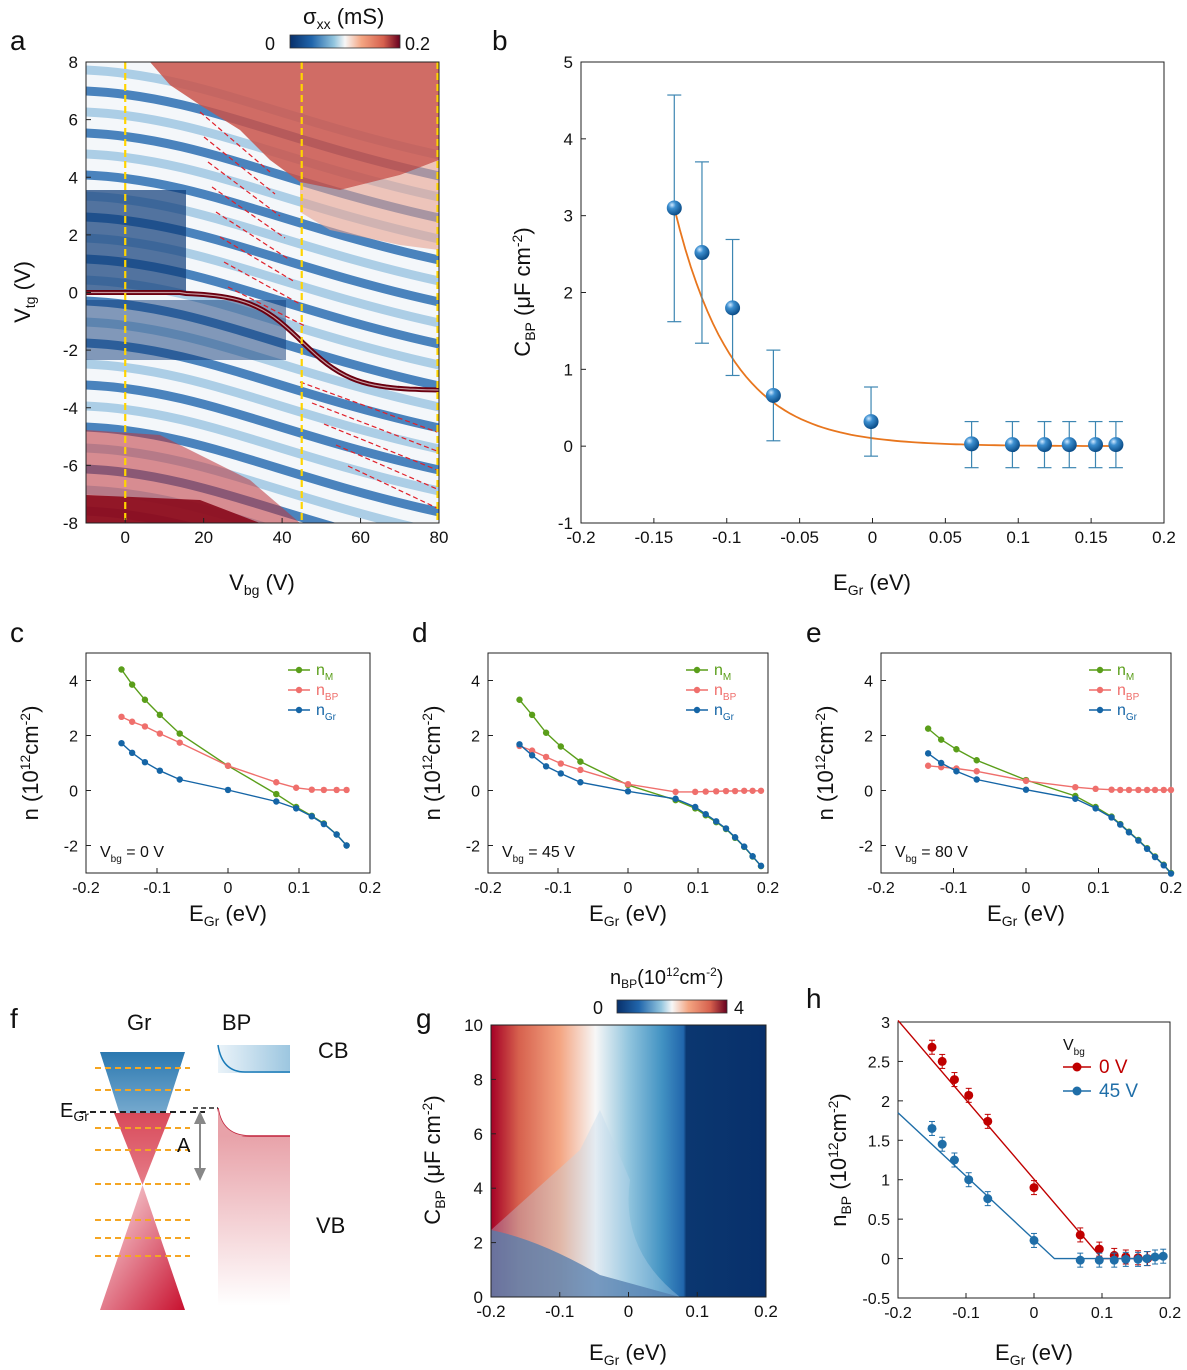 This screenshot has height=1370, width=1187. Describe the element at coordinates (327, 692) in the screenshot. I see `legend-label-c: nBP` at that location.